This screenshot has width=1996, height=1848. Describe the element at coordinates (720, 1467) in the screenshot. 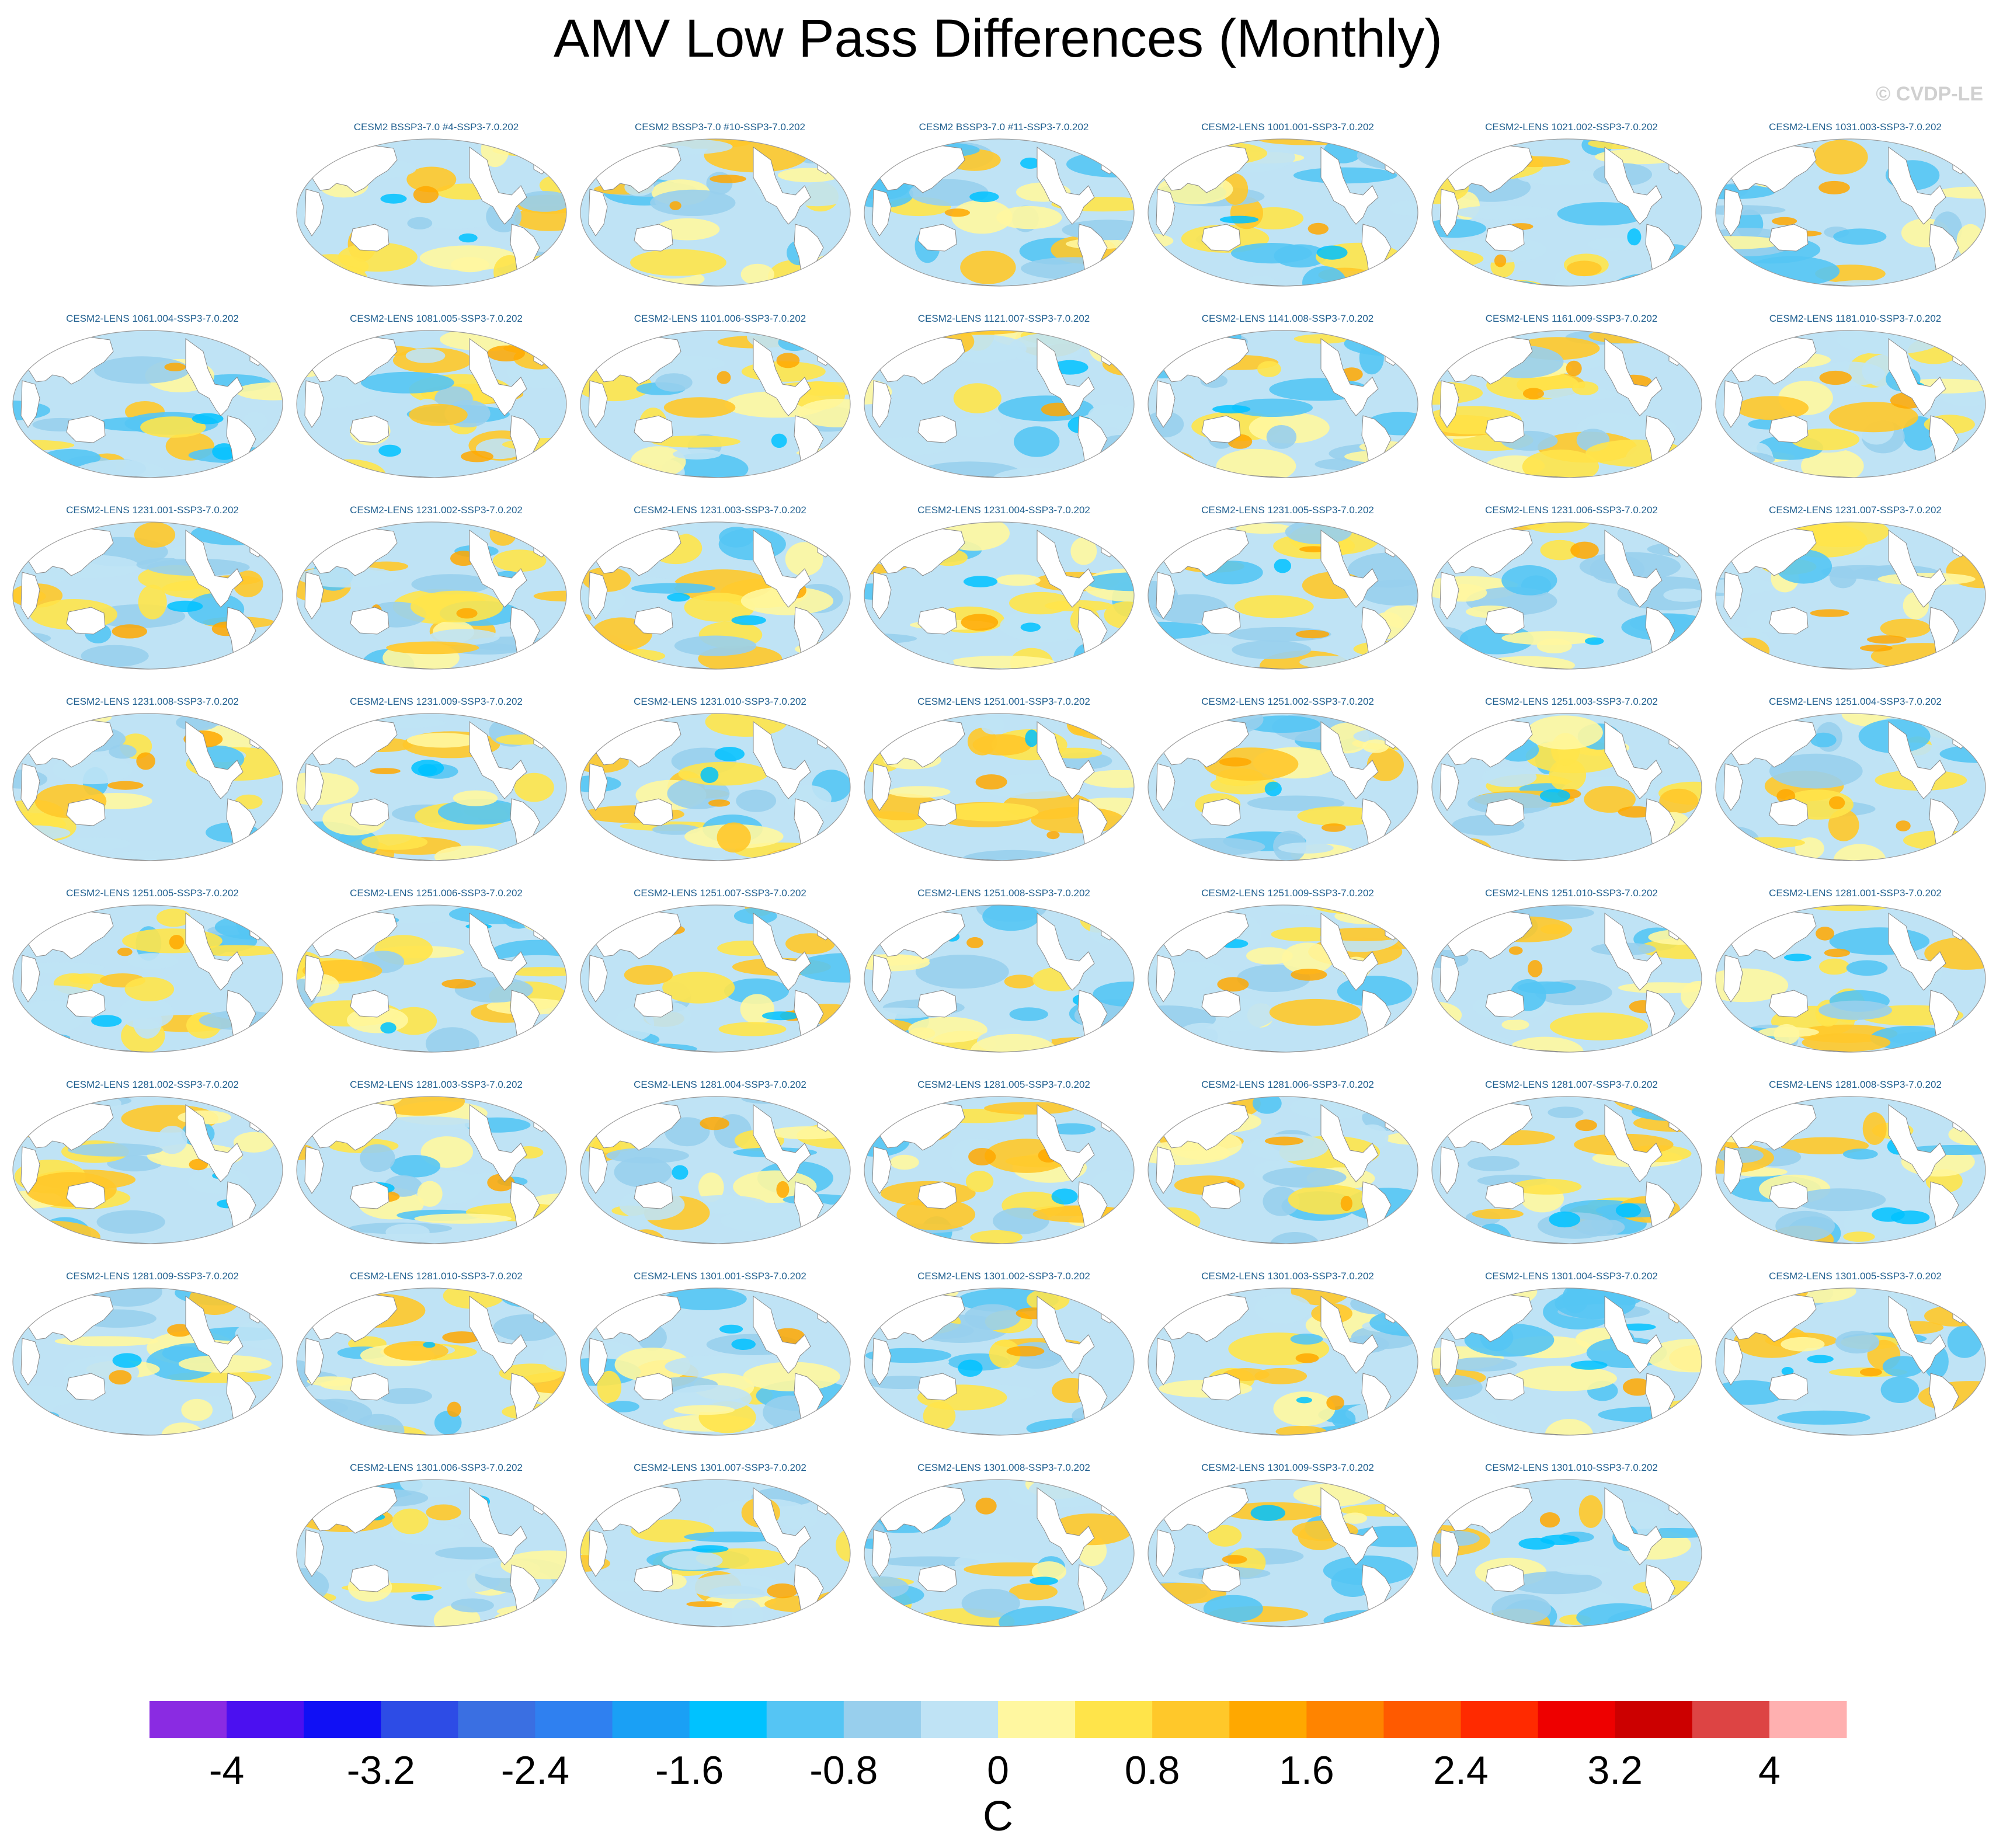

I see `map-panel-title: CESM2-LENS 1301.007-SSP3-7.0.202` at that location.